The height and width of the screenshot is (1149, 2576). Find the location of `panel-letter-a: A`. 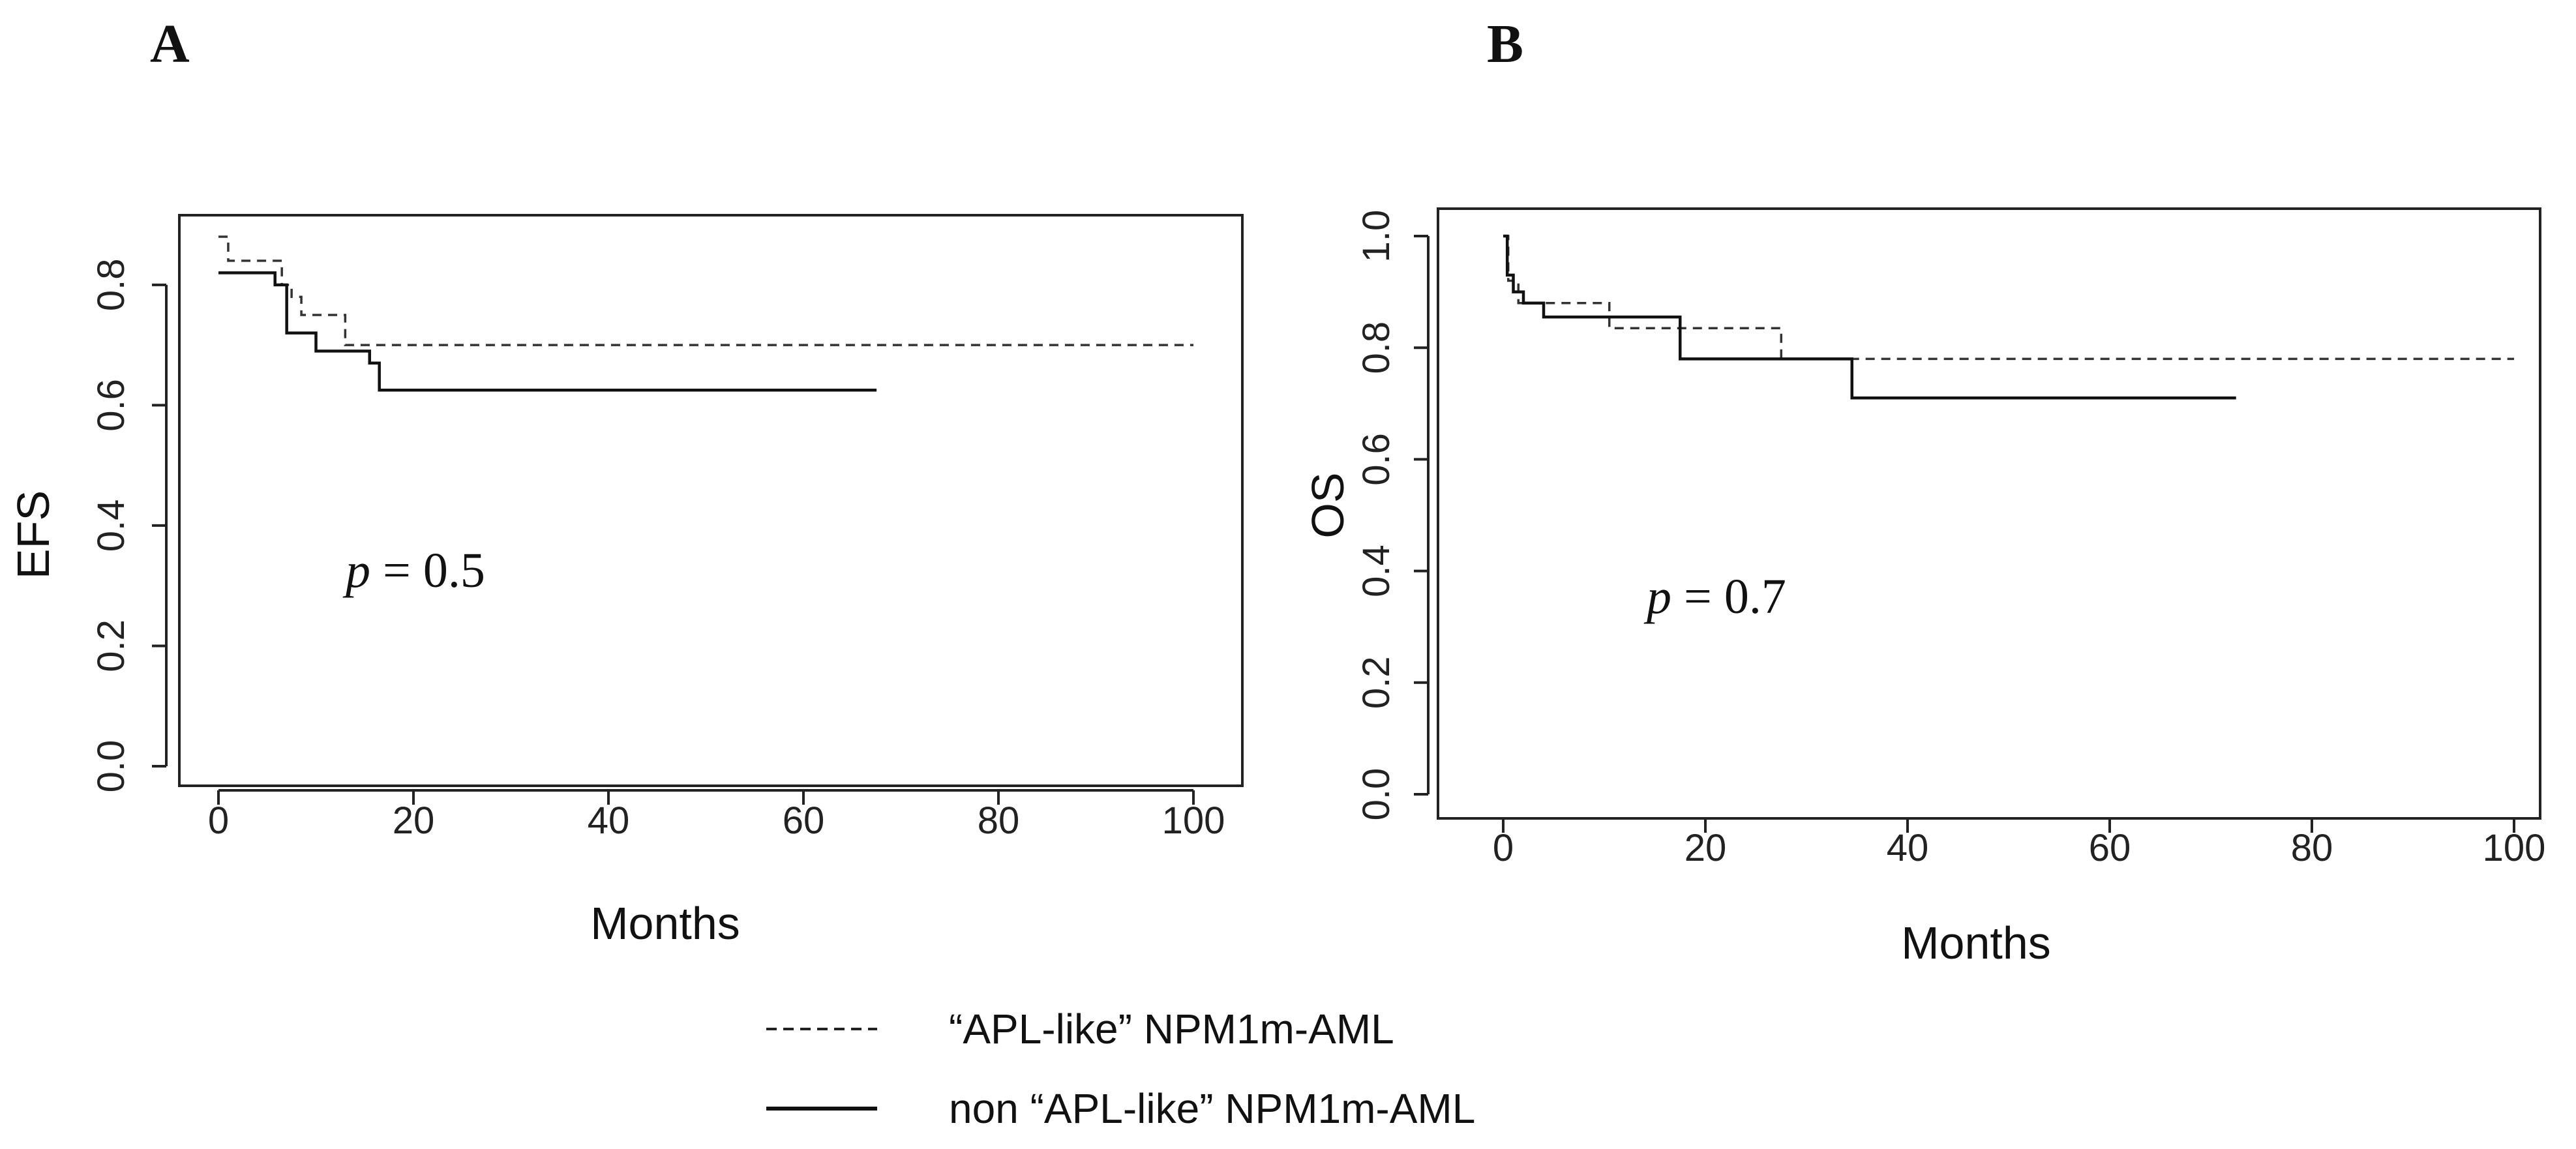

panel-letter-a: A is located at coordinates (170, 44).